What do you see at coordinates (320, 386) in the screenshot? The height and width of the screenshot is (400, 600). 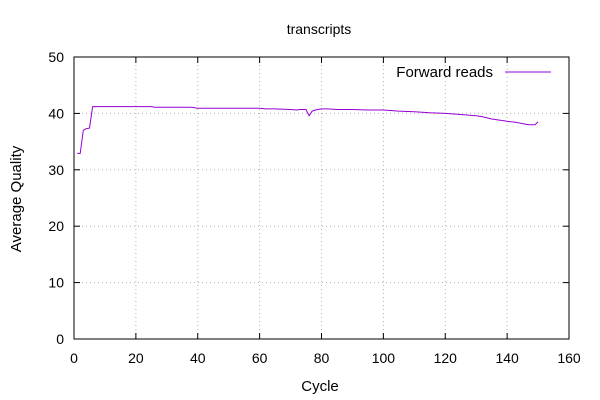 I see `x-axis-title: Cycle` at bounding box center [320, 386].